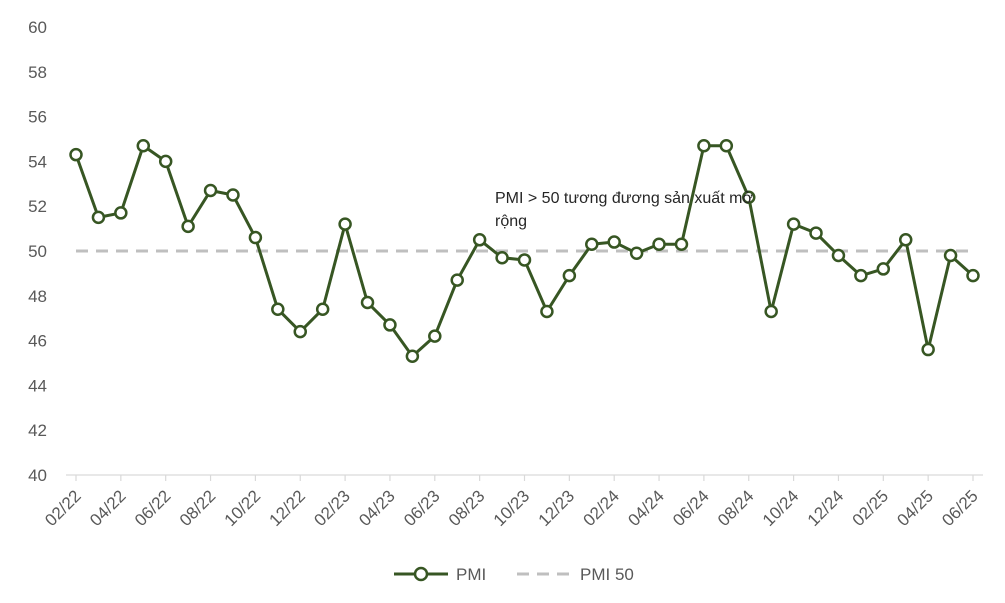 This screenshot has width=1005, height=603. Describe the element at coordinates (422, 508) in the screenshot. I see `x-tick-label: 06/23` at that location.